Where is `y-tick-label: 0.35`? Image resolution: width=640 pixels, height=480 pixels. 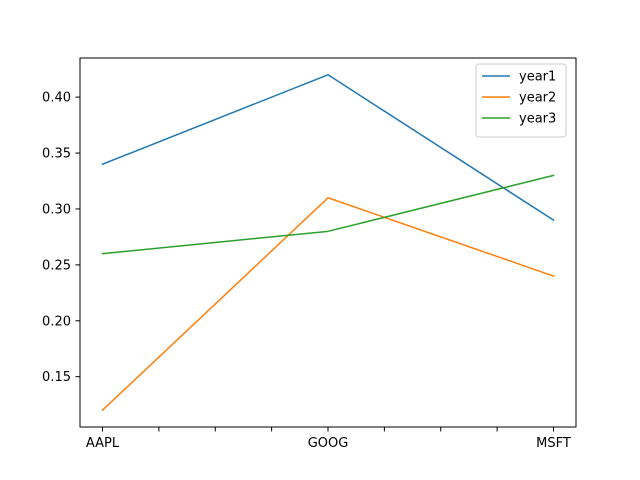
y-tick-label: 0.35 is located at coordinates (56, 154).